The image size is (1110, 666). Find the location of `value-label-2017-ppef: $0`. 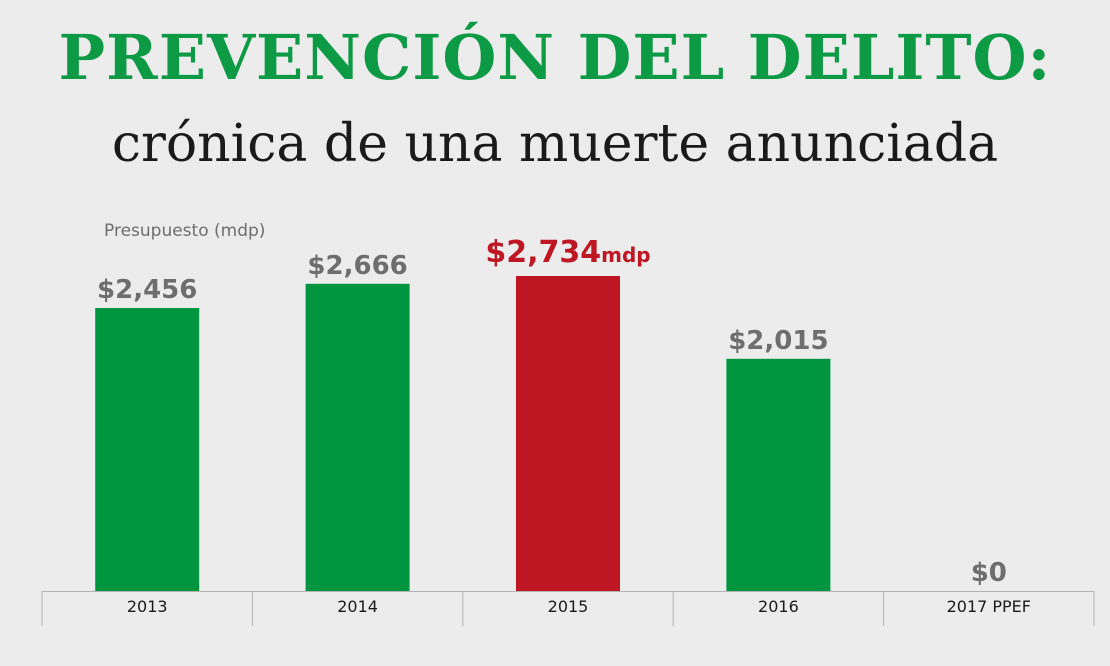

value-label-2017-ppef: $0 is located at coordinates (989, 573).